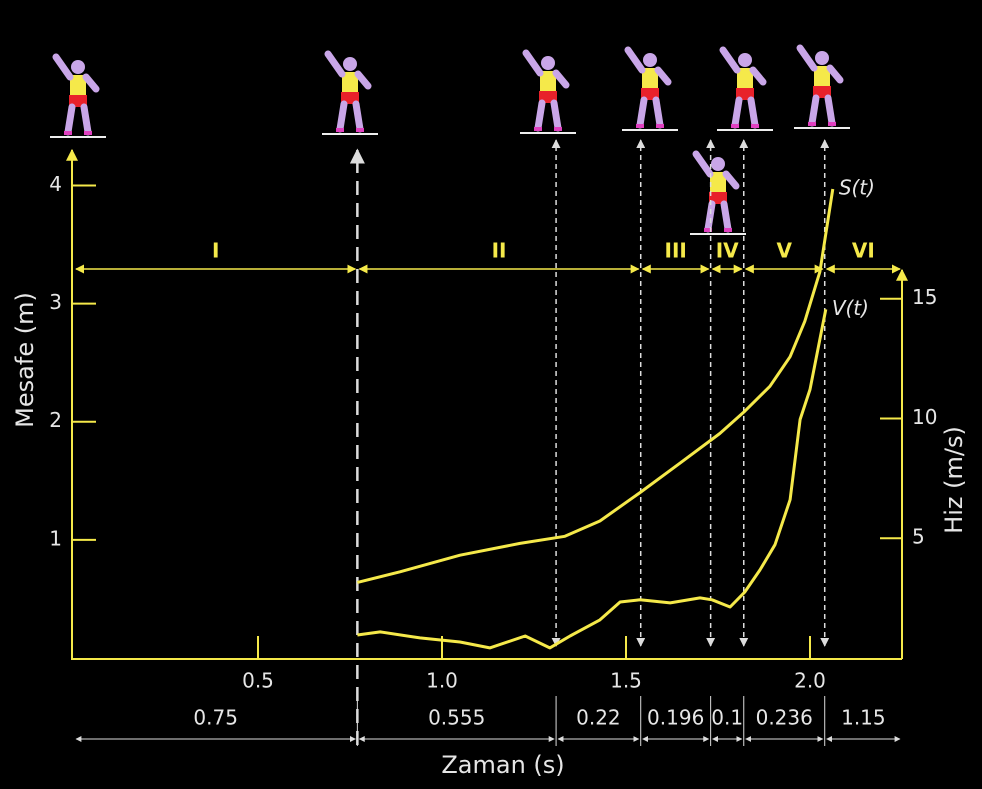  I want to click on y2-axis-label: Hiz (m/s), so click(954, 480).